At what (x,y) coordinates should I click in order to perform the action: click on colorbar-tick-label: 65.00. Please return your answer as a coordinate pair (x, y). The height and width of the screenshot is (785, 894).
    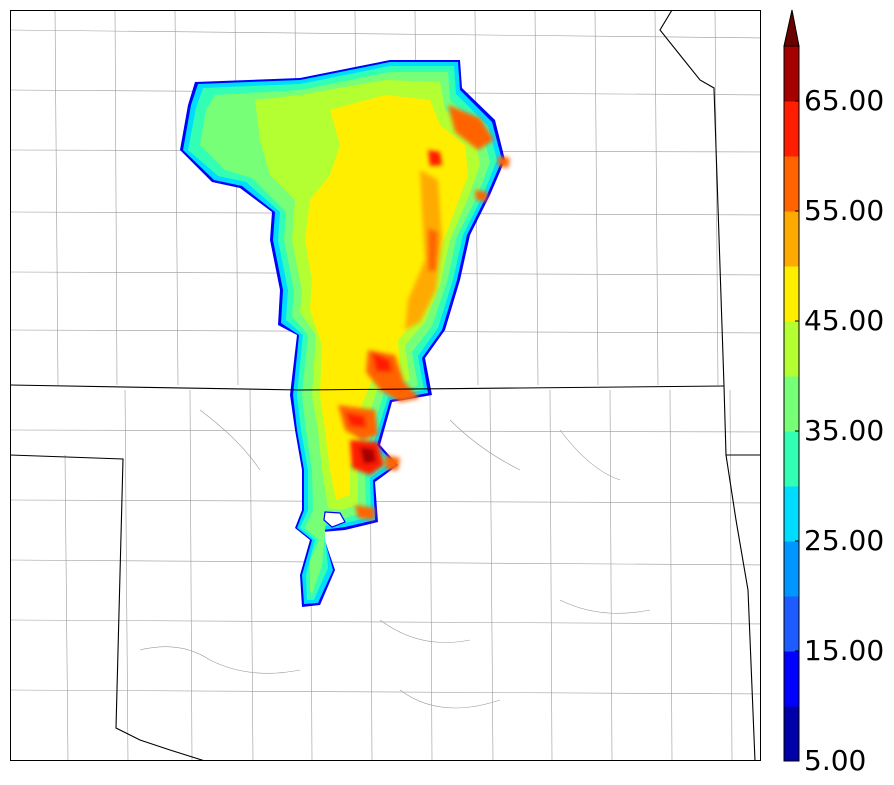
    Looking at the image, I should click on (844, 100).